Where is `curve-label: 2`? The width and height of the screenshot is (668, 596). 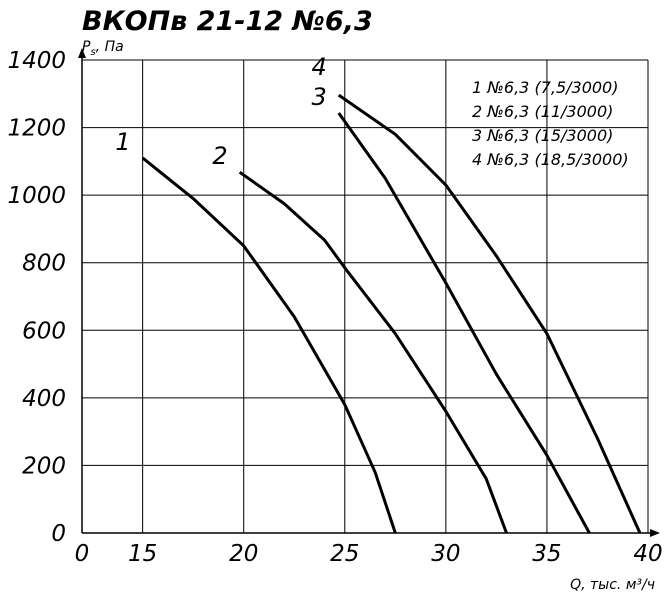
curve-label: 2 is located at coordinates (219, 156).